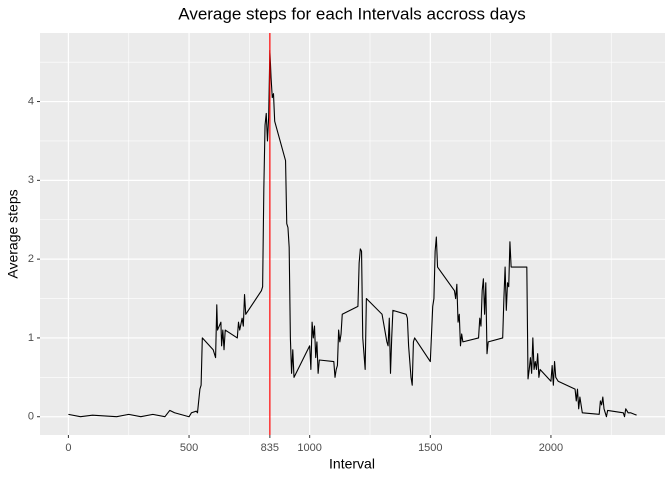 This screenshot has height=480, width=672. What do you see at coordinates (31, 180) in the screenshot?
I see `y-tick-label: 3` at bounding box center [31, 180].